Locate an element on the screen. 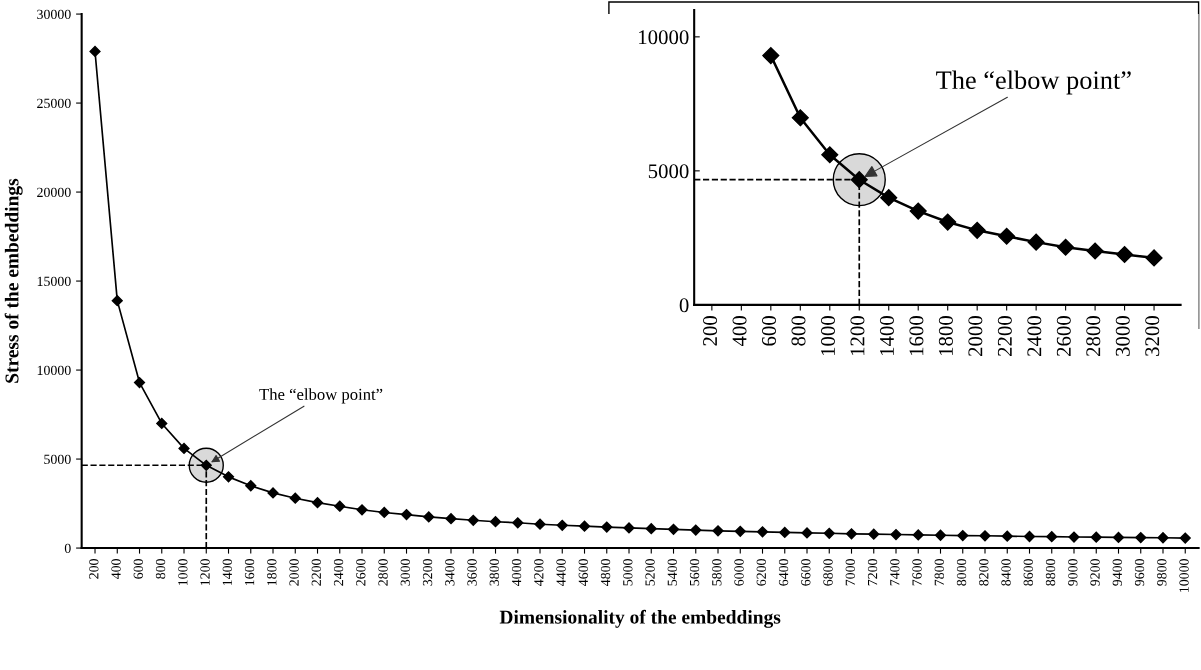 The width and height of the screenshot is (1201, 670). x-tick-label: 4000 is located at coordinates (516, 572).